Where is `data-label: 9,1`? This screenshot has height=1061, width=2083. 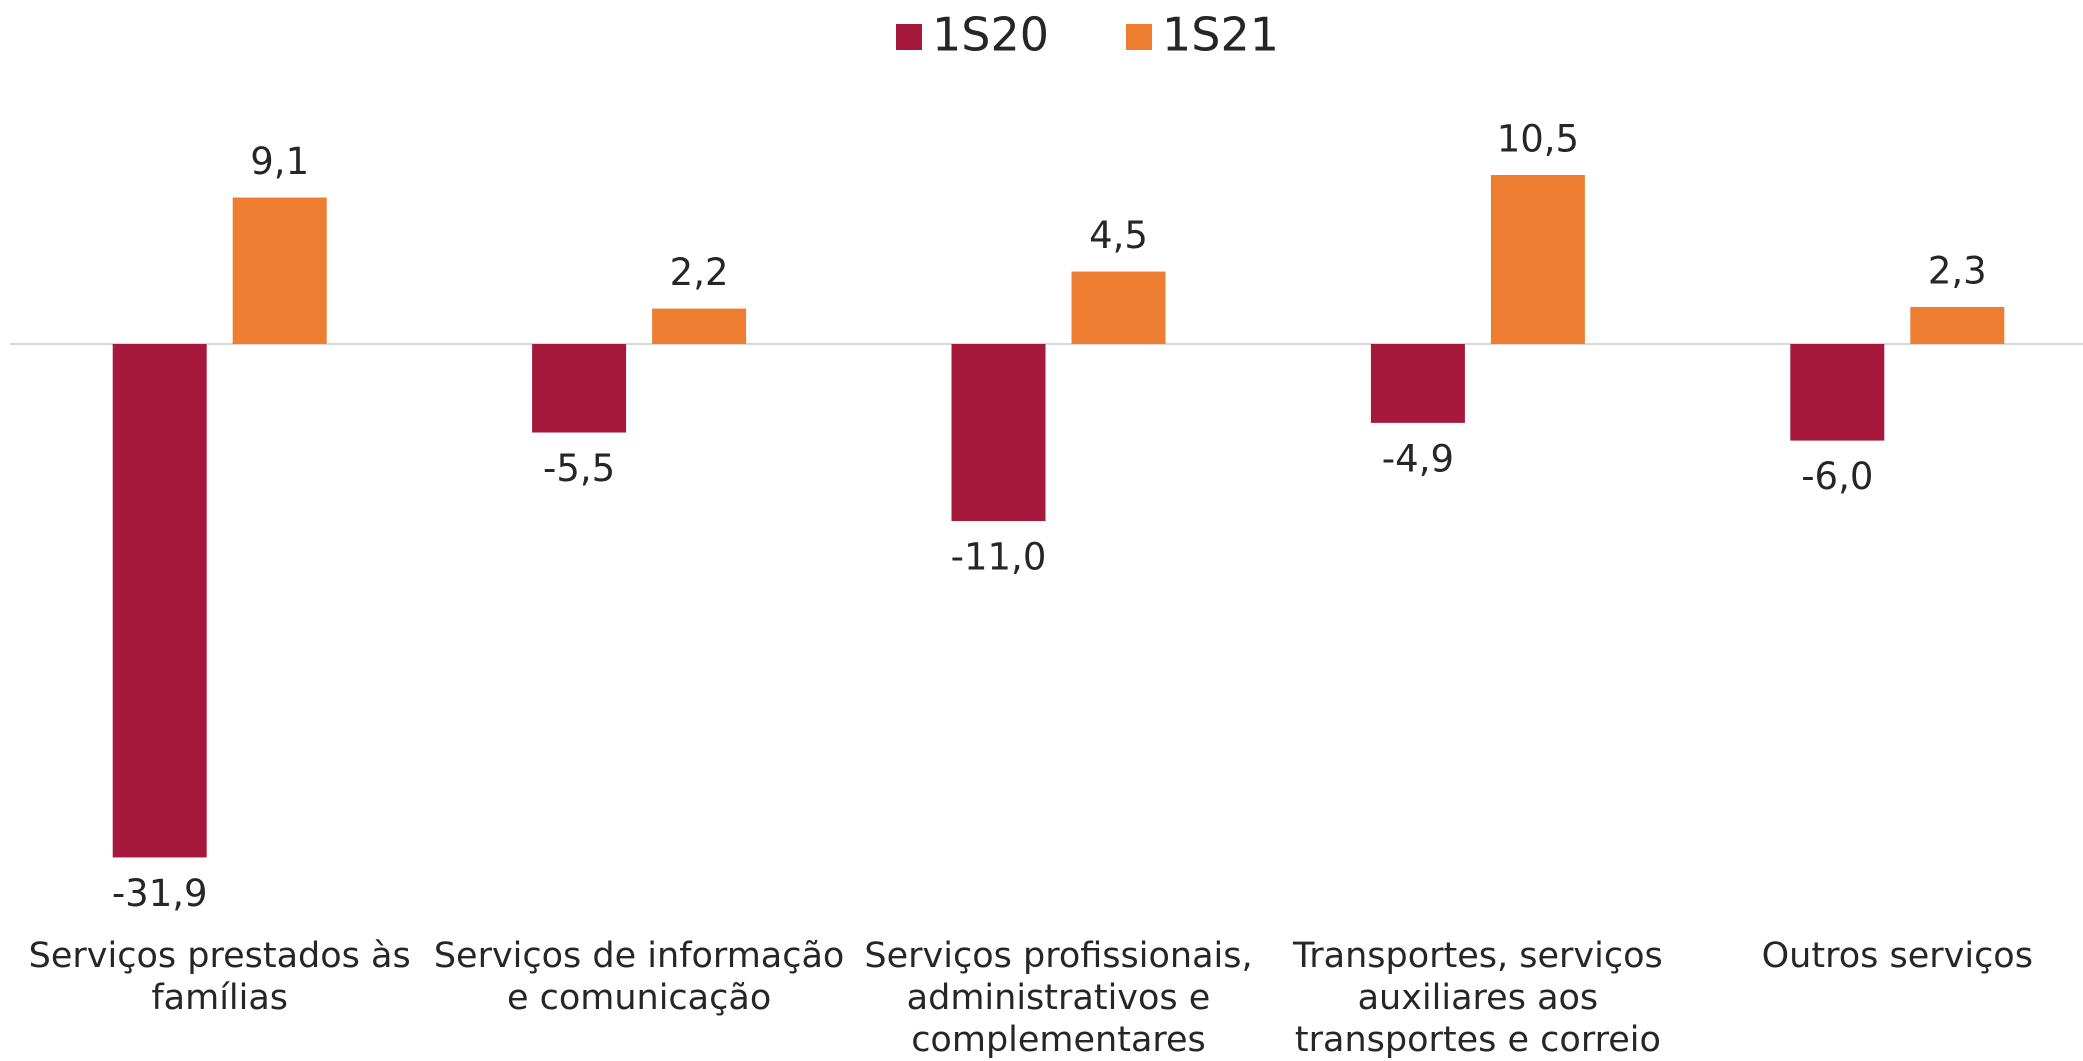 data-label: 9,1 is located at coordinates (279, 161).